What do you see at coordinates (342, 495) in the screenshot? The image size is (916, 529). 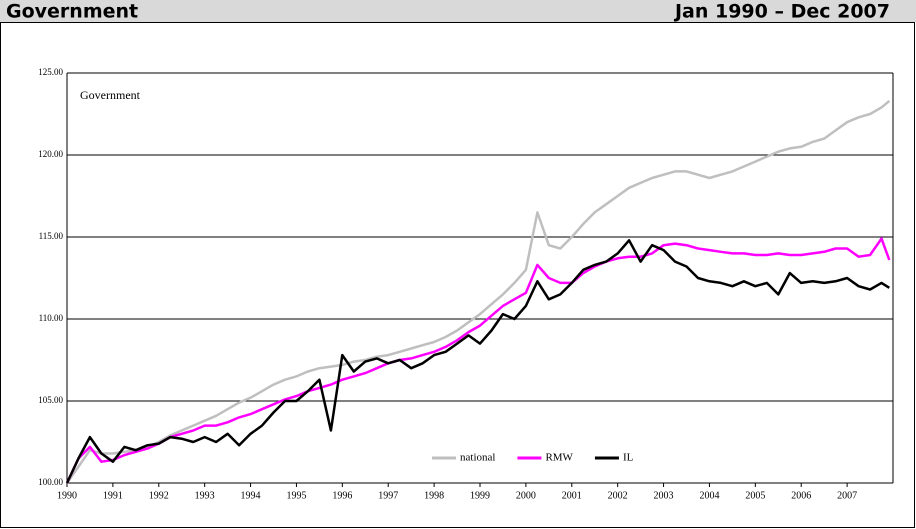 I see `x-tick-label: 1996` at bounding box center [342, 495].